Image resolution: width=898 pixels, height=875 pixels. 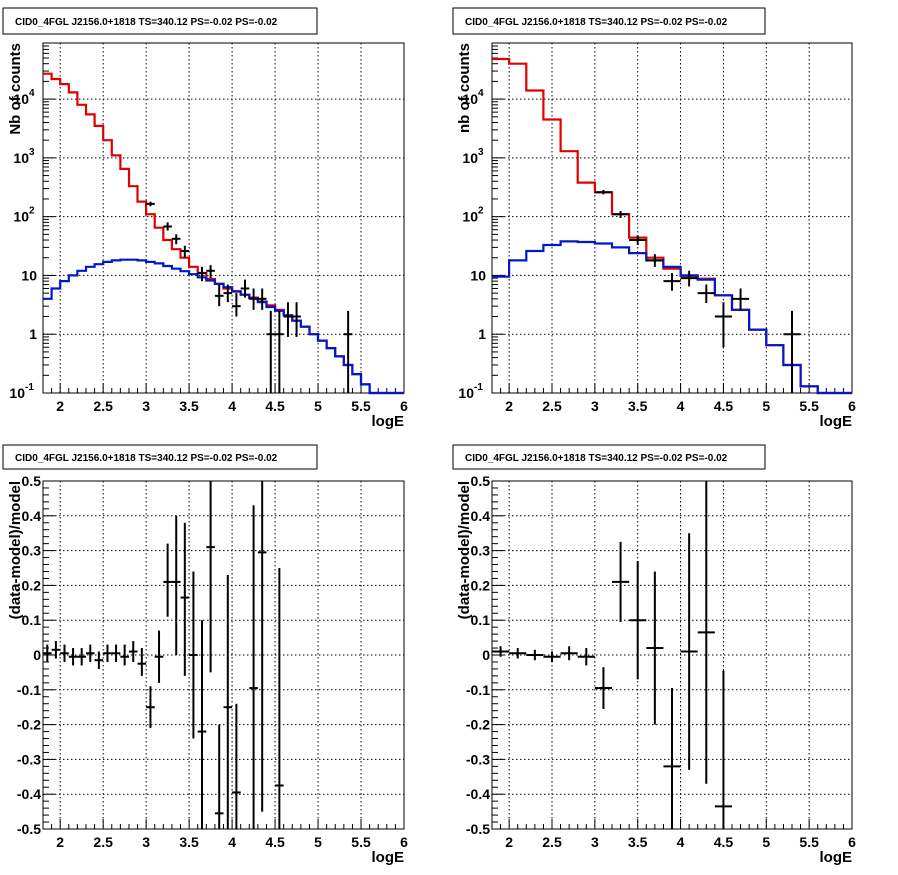 What do you see at coordinates (681, 842) in the screenshot?
I see `x-tick-label: 4` at bounding box center [681, 842].